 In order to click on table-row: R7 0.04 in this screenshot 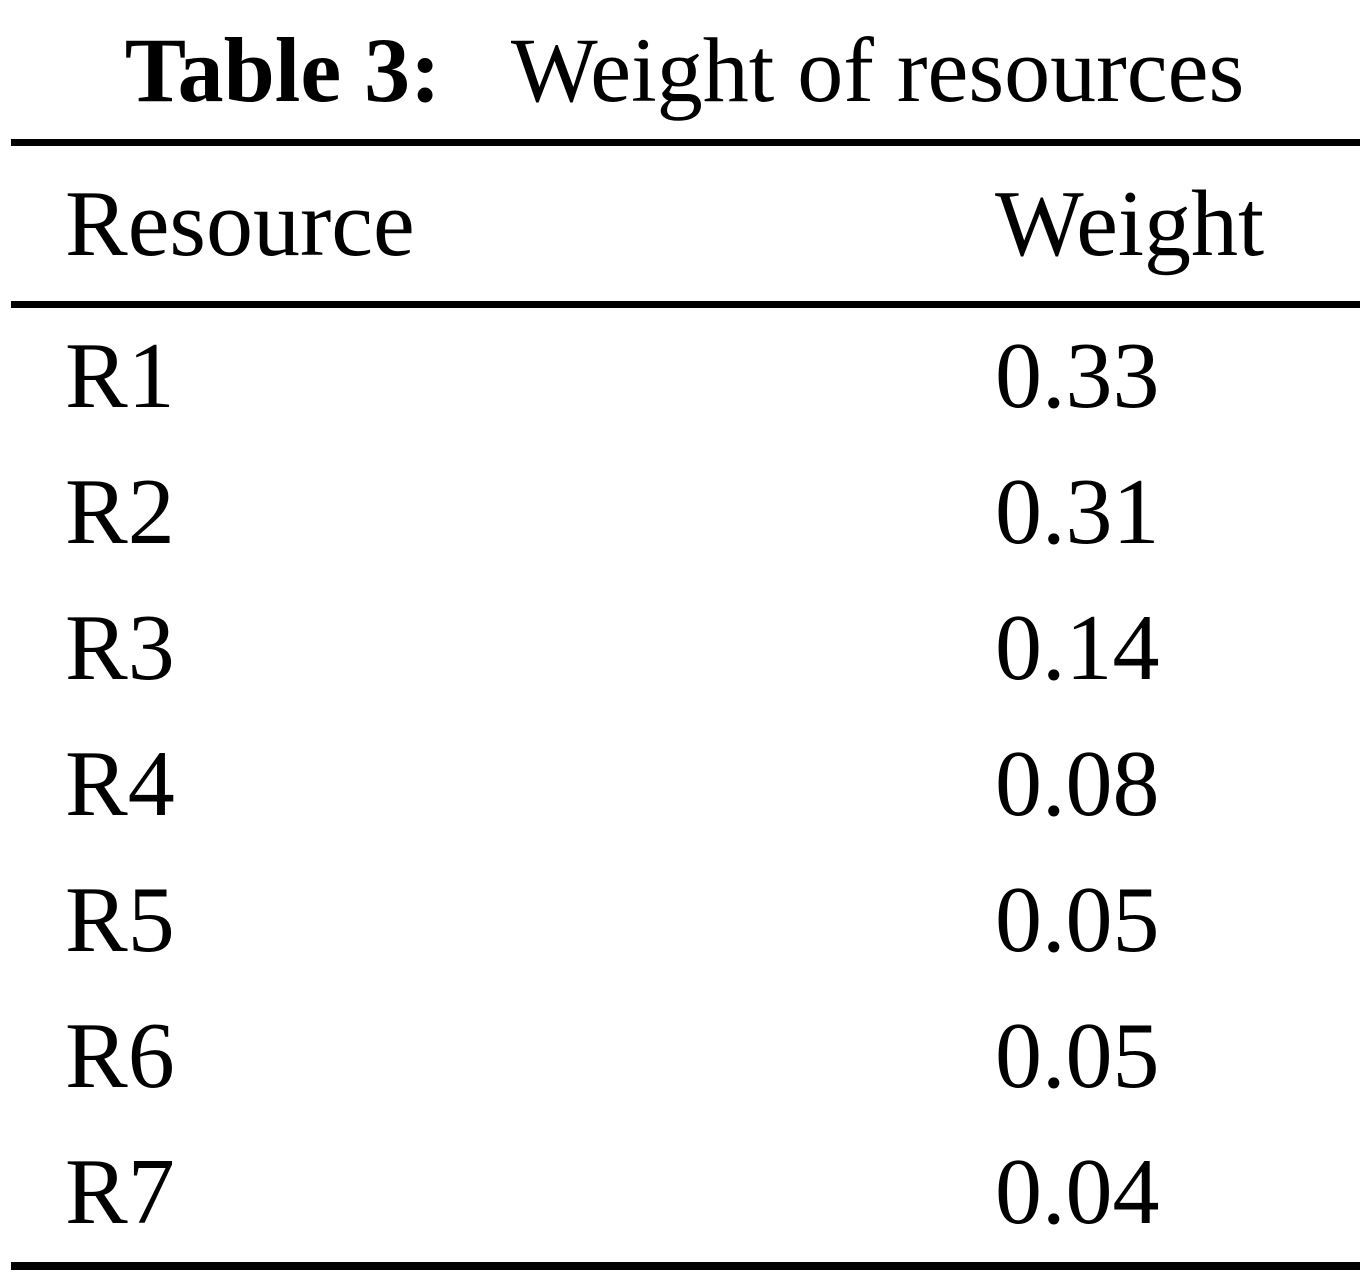, I will do `click(685, 1192)`.